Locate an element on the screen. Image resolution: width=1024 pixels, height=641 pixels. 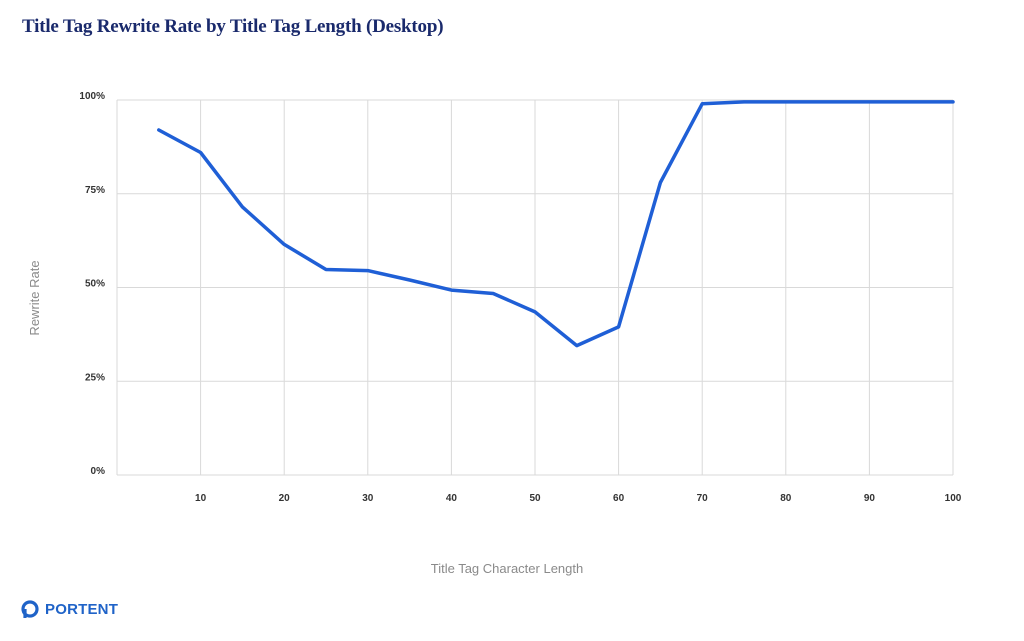
x-tick-label: 100 is located at coordinates (953, 498).